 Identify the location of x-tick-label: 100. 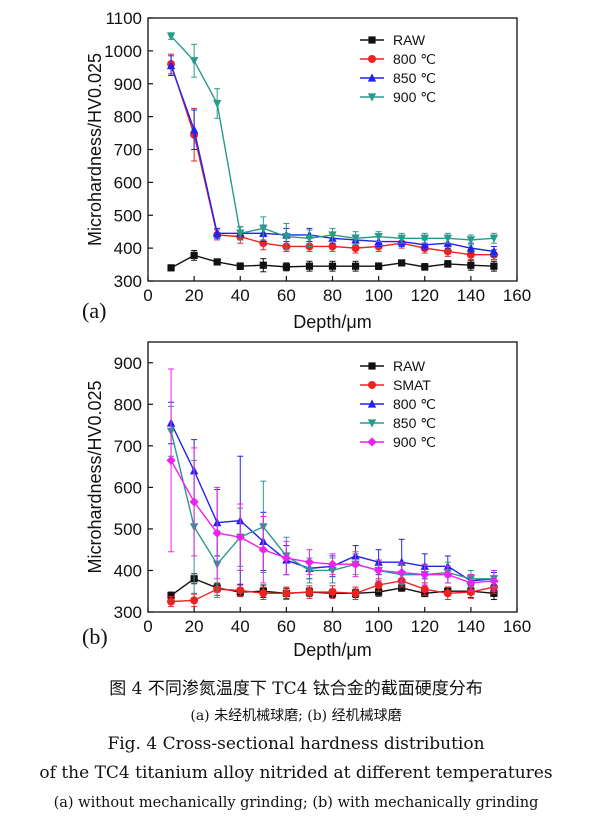
(378, 295).